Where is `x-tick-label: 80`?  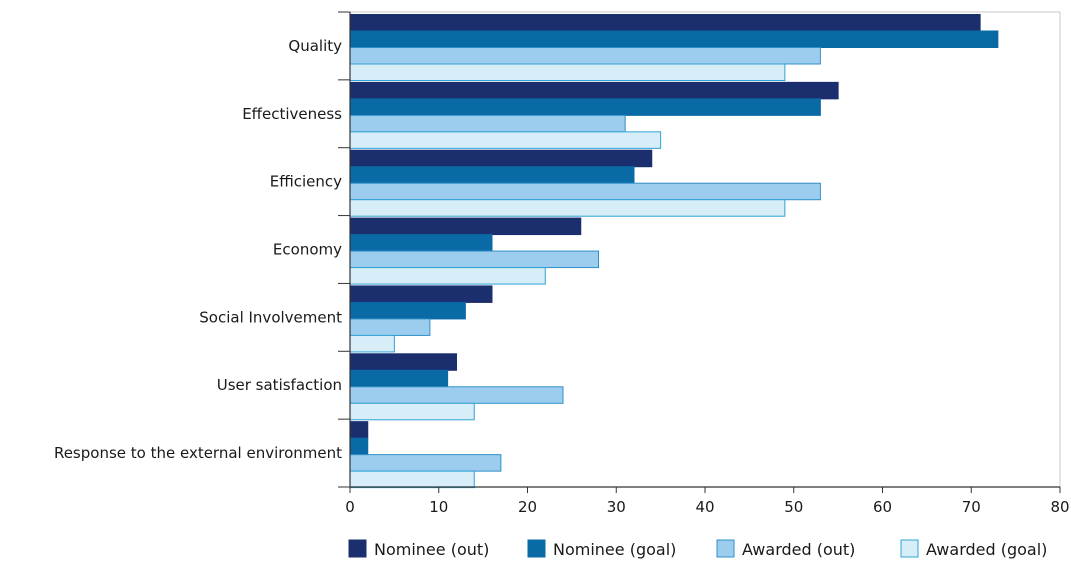
x-tick-label: 80 is located at coordinates (1059, 507).